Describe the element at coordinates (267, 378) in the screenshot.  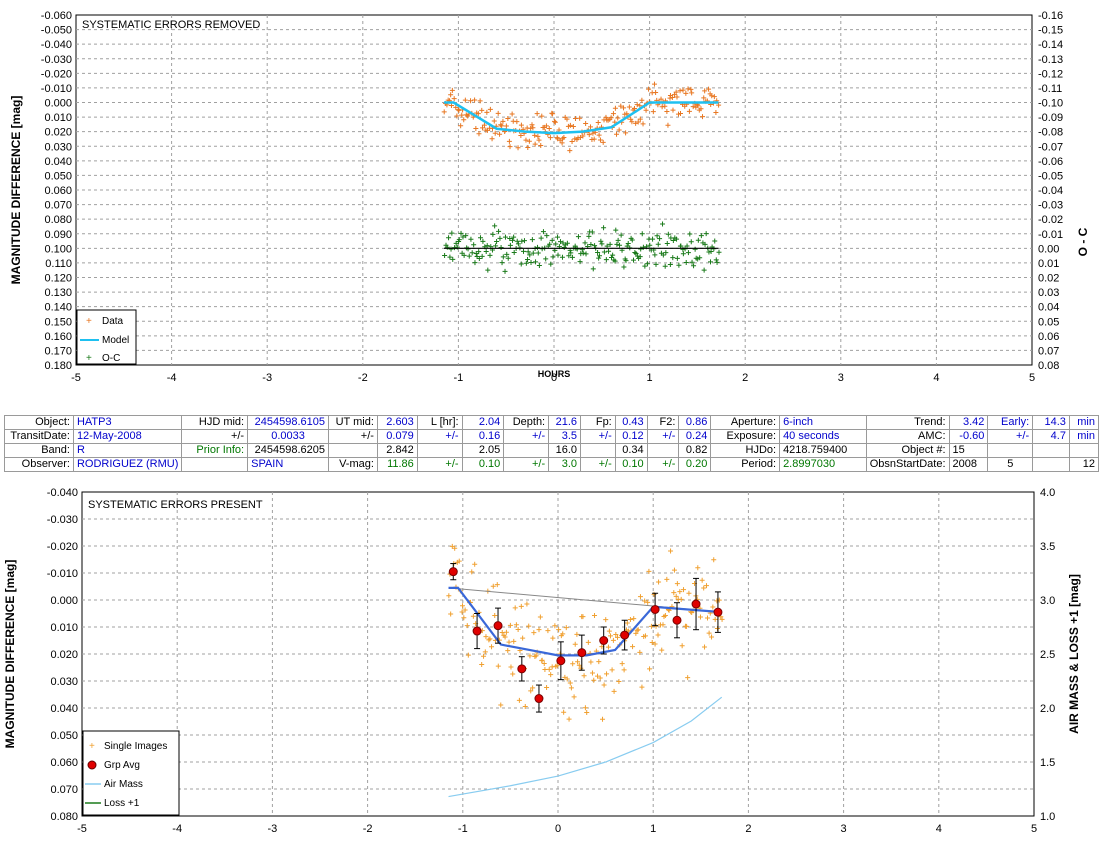
I see `x-tick-label: -3` at that location.